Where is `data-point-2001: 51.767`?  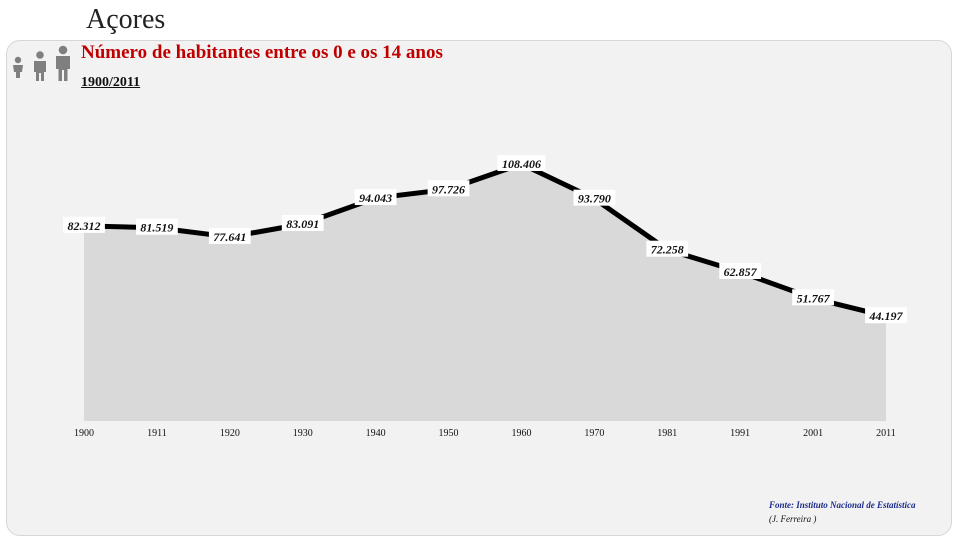
data-point-2001: 51.767 is located at coordinates (813, 297).